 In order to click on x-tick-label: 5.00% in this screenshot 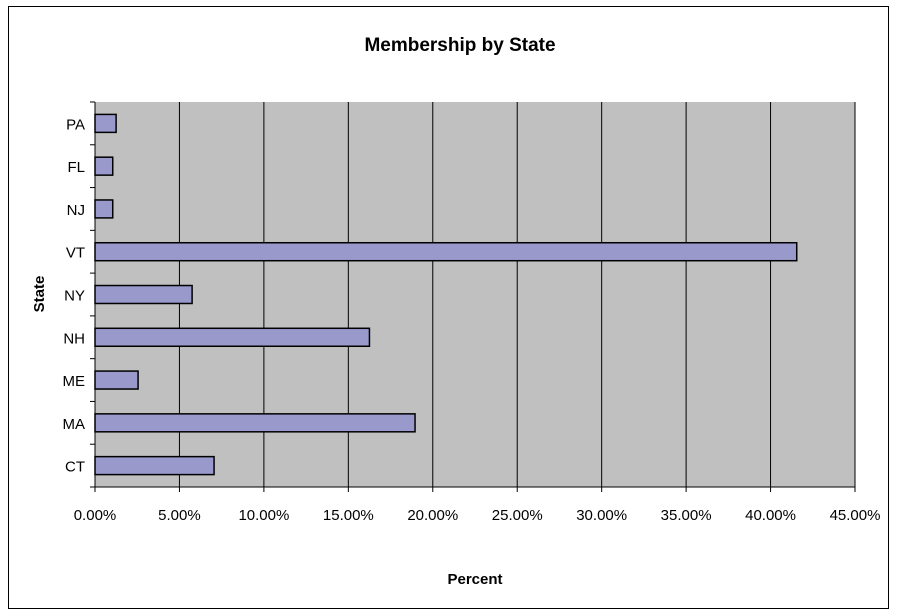, I will do `click(179, 515)`.